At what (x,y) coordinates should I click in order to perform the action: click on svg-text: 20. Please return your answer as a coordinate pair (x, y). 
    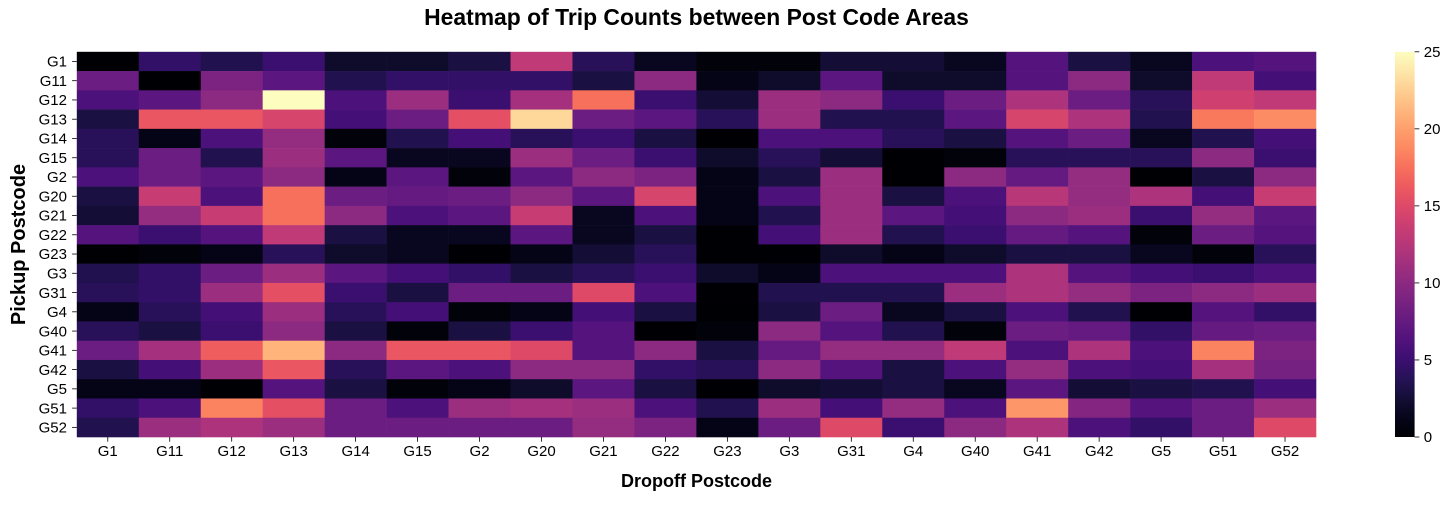
    Looking at the image, I should click on (1432, 129).